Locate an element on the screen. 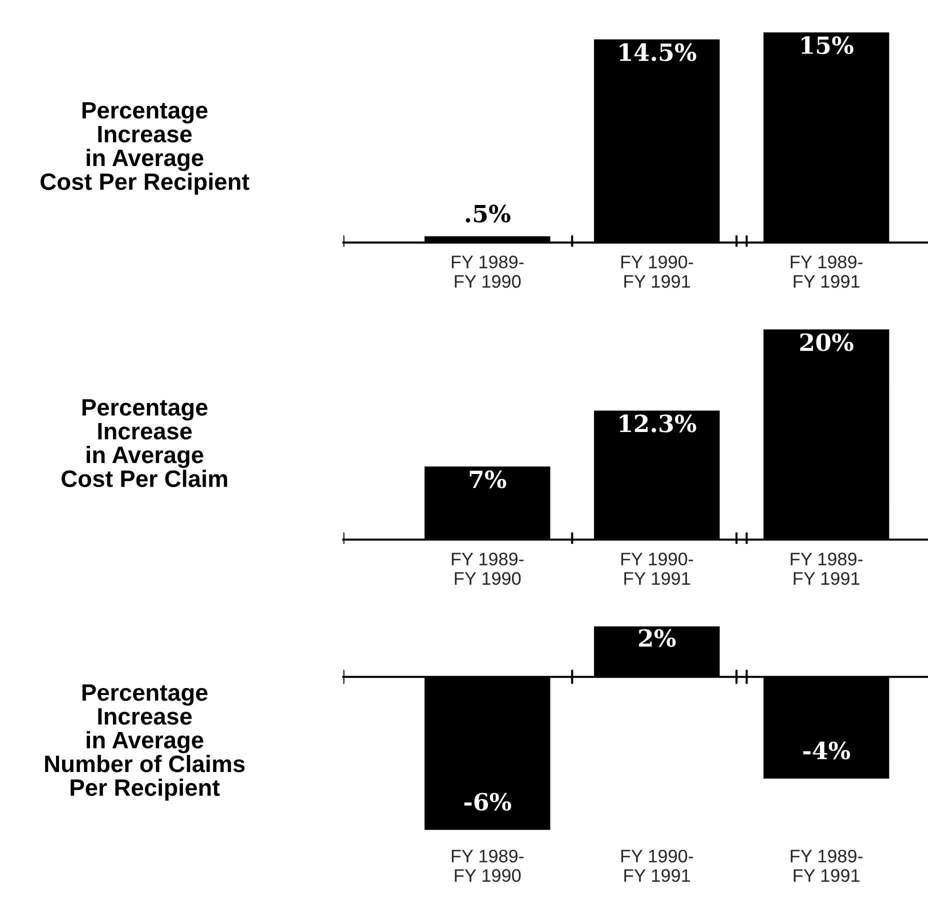 This screenshot has height=914, width=928. data-label: 14.5% is located at coordinates (658, 52).